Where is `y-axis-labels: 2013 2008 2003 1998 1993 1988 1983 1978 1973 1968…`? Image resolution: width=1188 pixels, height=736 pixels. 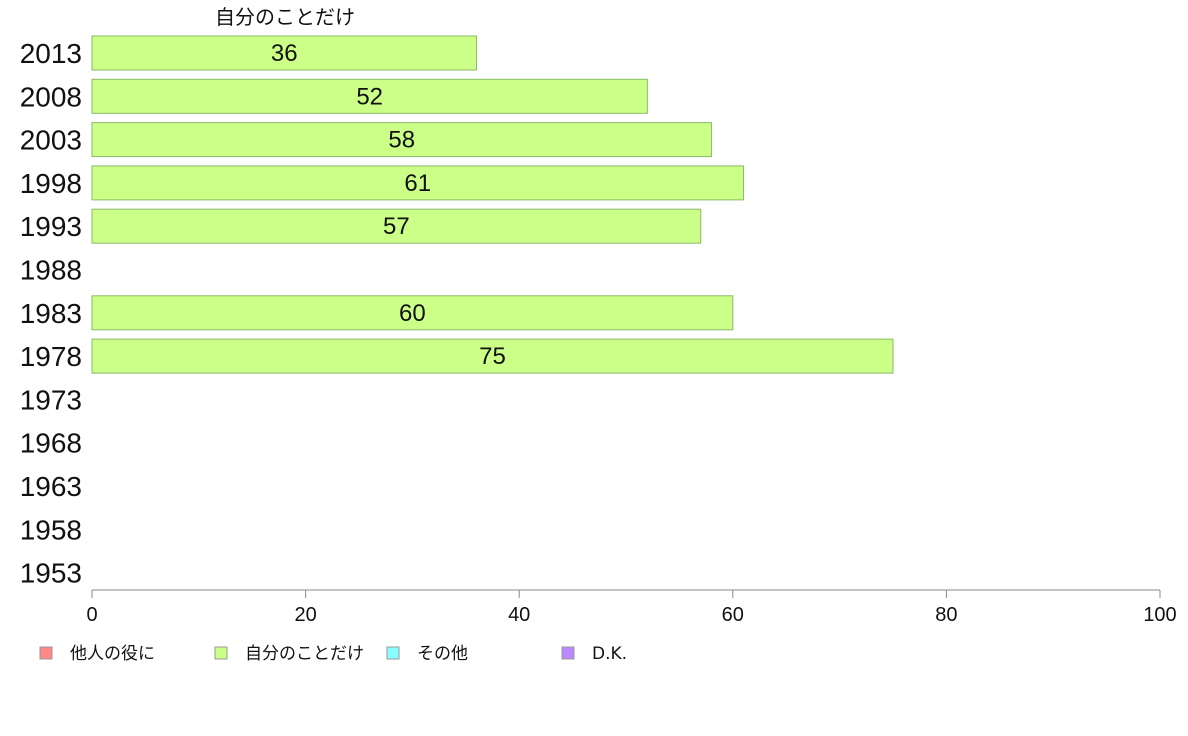
y-axis-labels: 2013 2008 2003 1998 1993 1988 1983 1978 1973 1968… is located at coordinates (51, 313).